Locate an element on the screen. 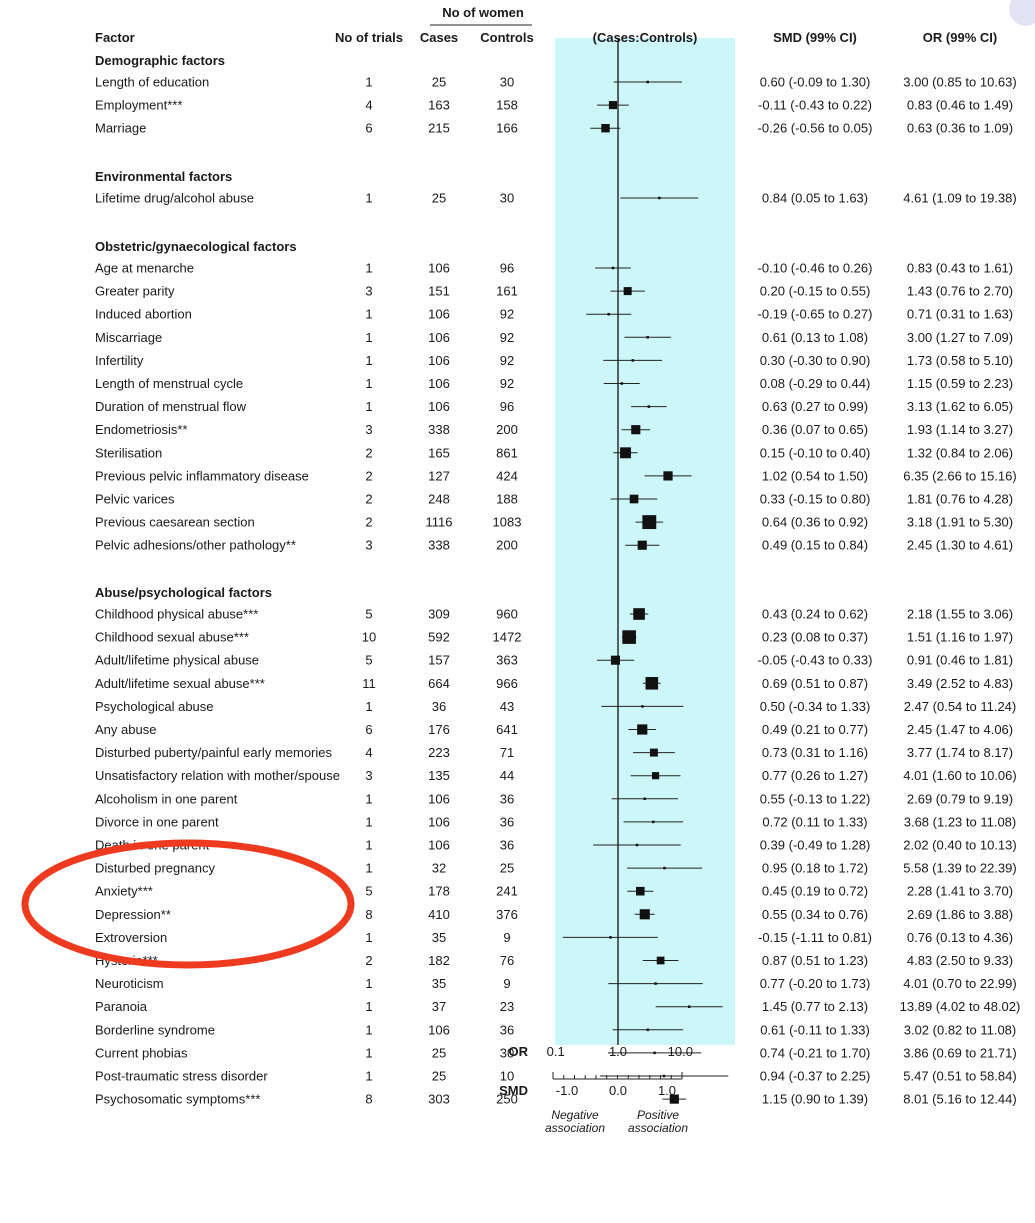 The width and height of the screenshot is (1035, 1223). cases-value: 178 is located at coordinates (439, 891).